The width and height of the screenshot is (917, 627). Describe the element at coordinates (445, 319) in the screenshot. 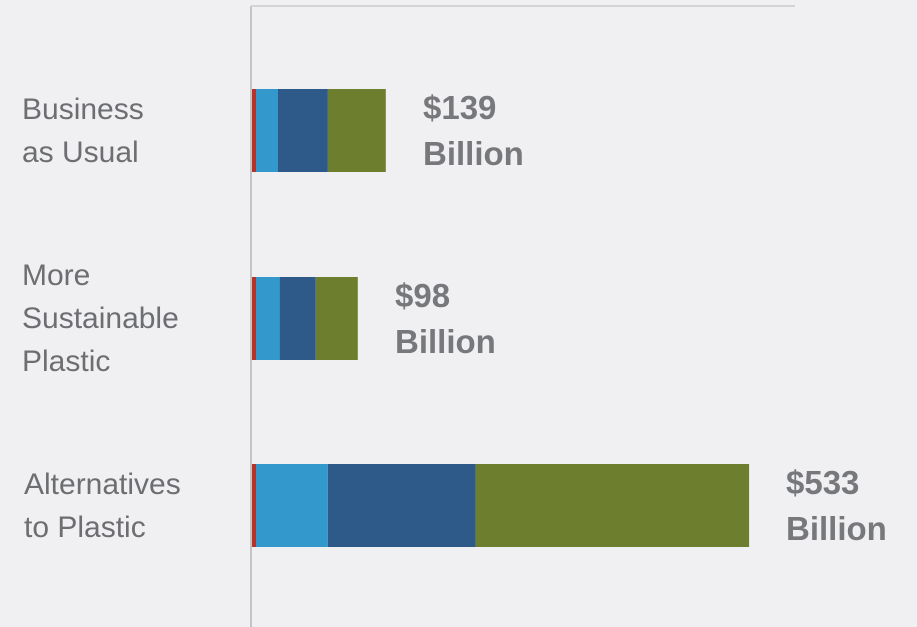

I see `total-label: $98 Billion` at that location.